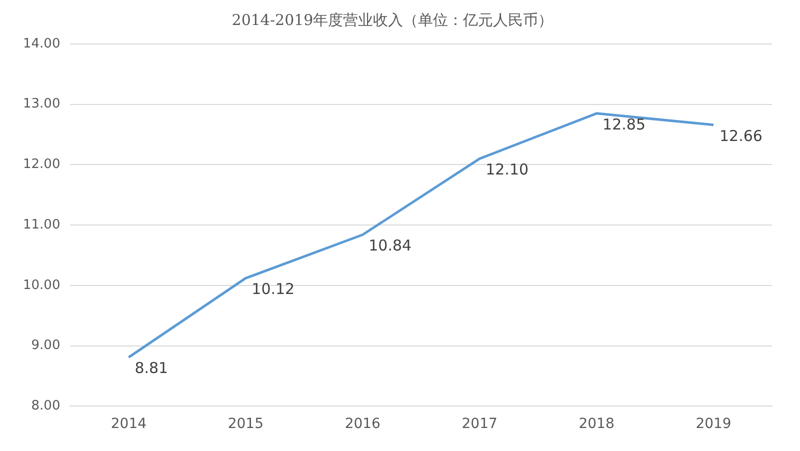  What do you see at coordinates (45, 346) in the screenshot?
I see `y-tick-label: 9.00` at bounding box center [45, 346].